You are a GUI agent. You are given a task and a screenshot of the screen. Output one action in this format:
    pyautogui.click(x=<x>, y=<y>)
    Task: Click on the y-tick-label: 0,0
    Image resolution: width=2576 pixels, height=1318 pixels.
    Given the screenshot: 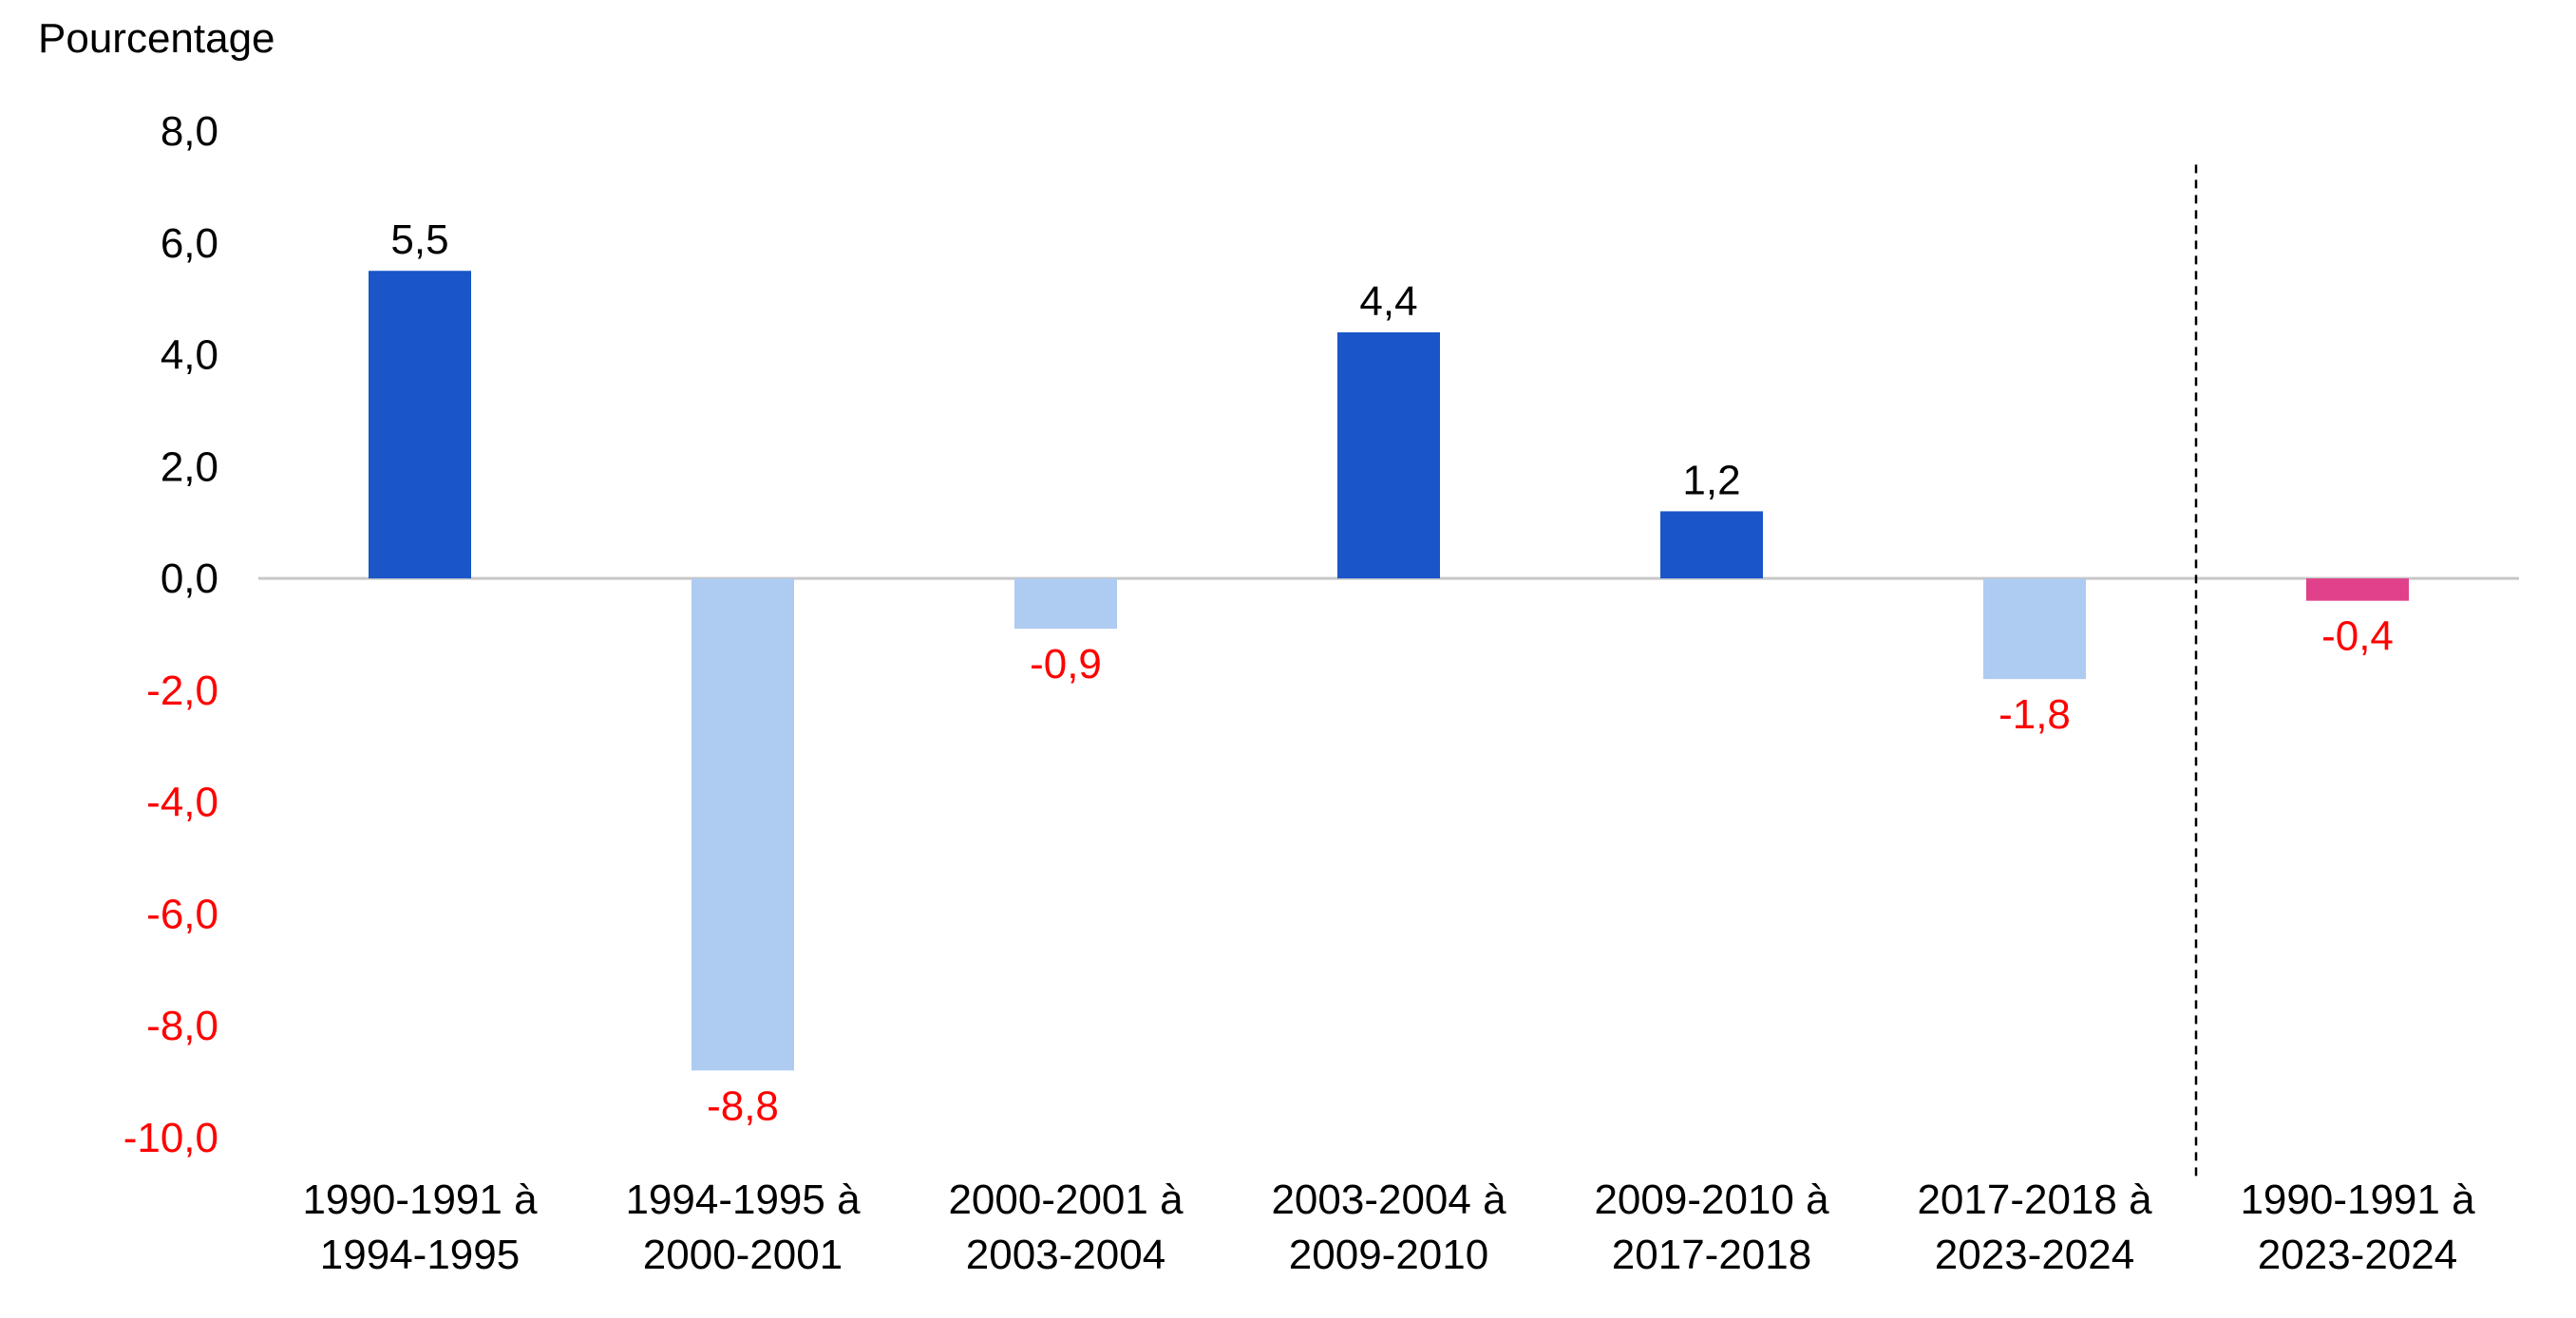 What is the action you would take?
    pyautogui.click(x=189, y=578)
    